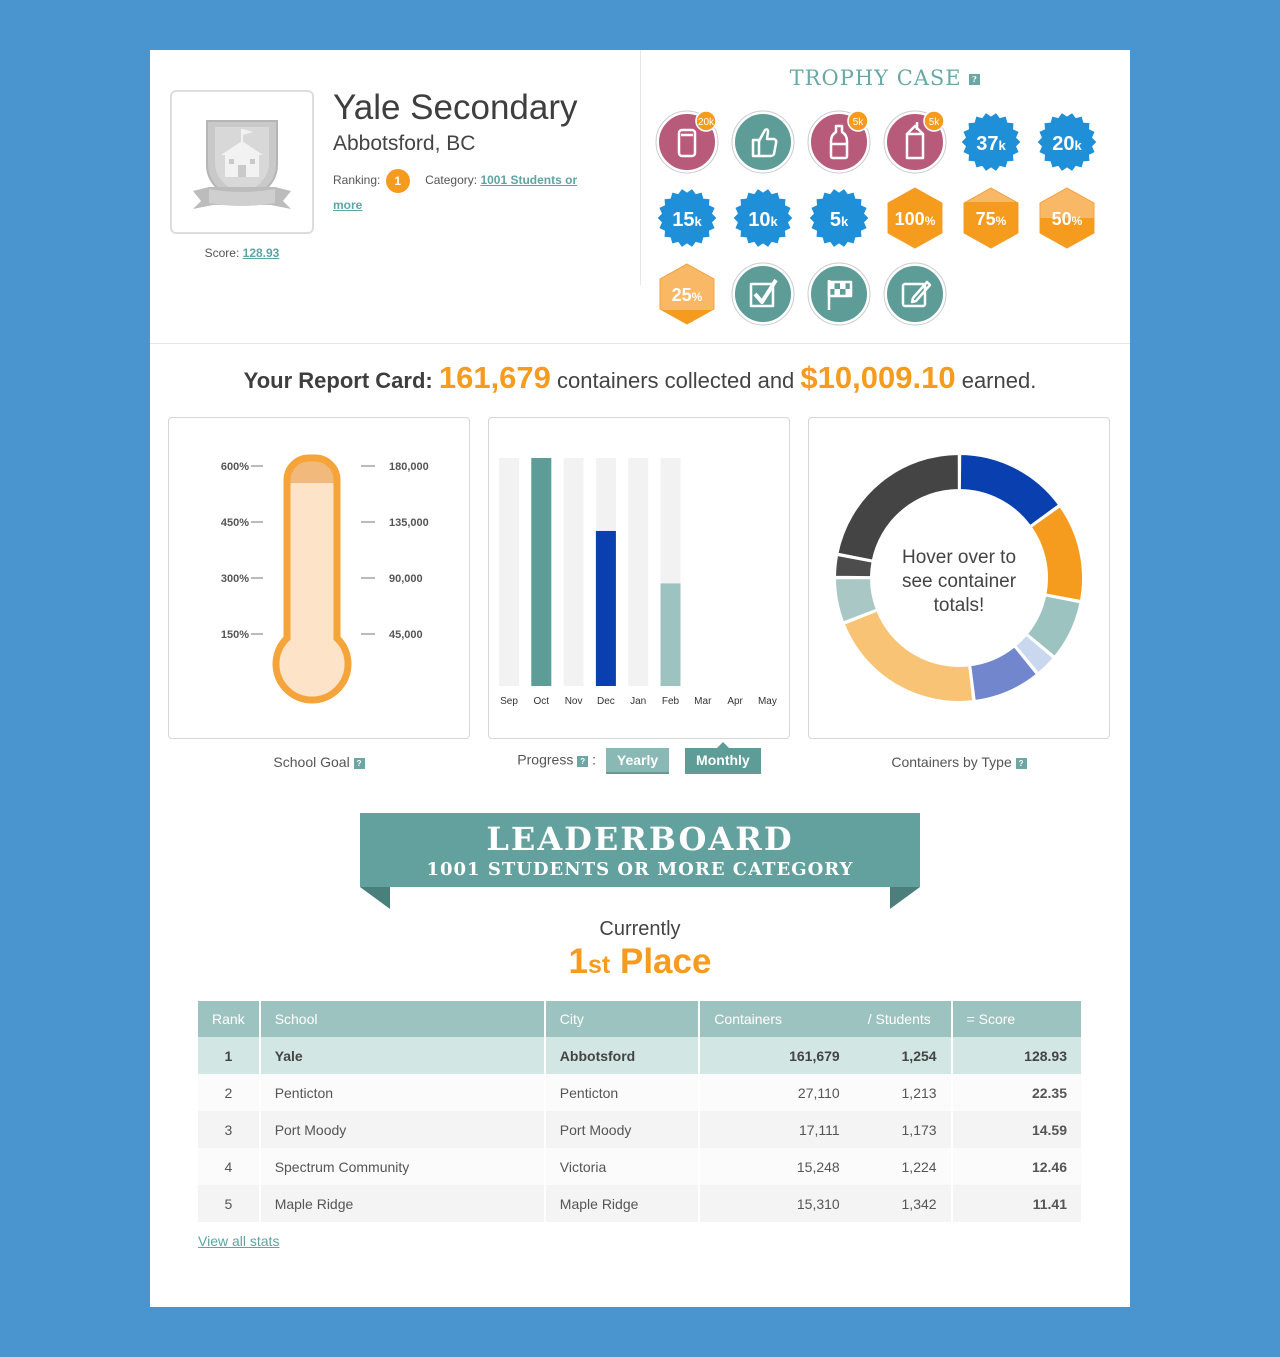 The width and height of the screenshot is (1280, 1357). What do you see at coordinates (229, 1092) in the screenshot?
I see `rank-cell: 2` at bounding box center [229, 1092].